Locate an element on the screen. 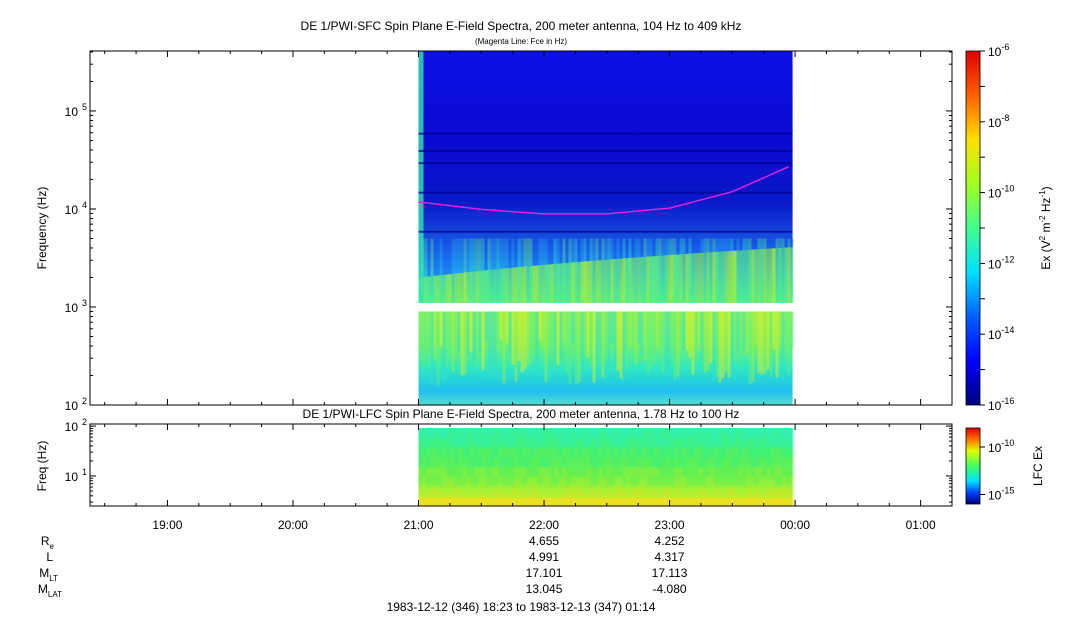 The image size is (1083, 620). orbit-row-label: MLAT is located at coordinates (50, 590).